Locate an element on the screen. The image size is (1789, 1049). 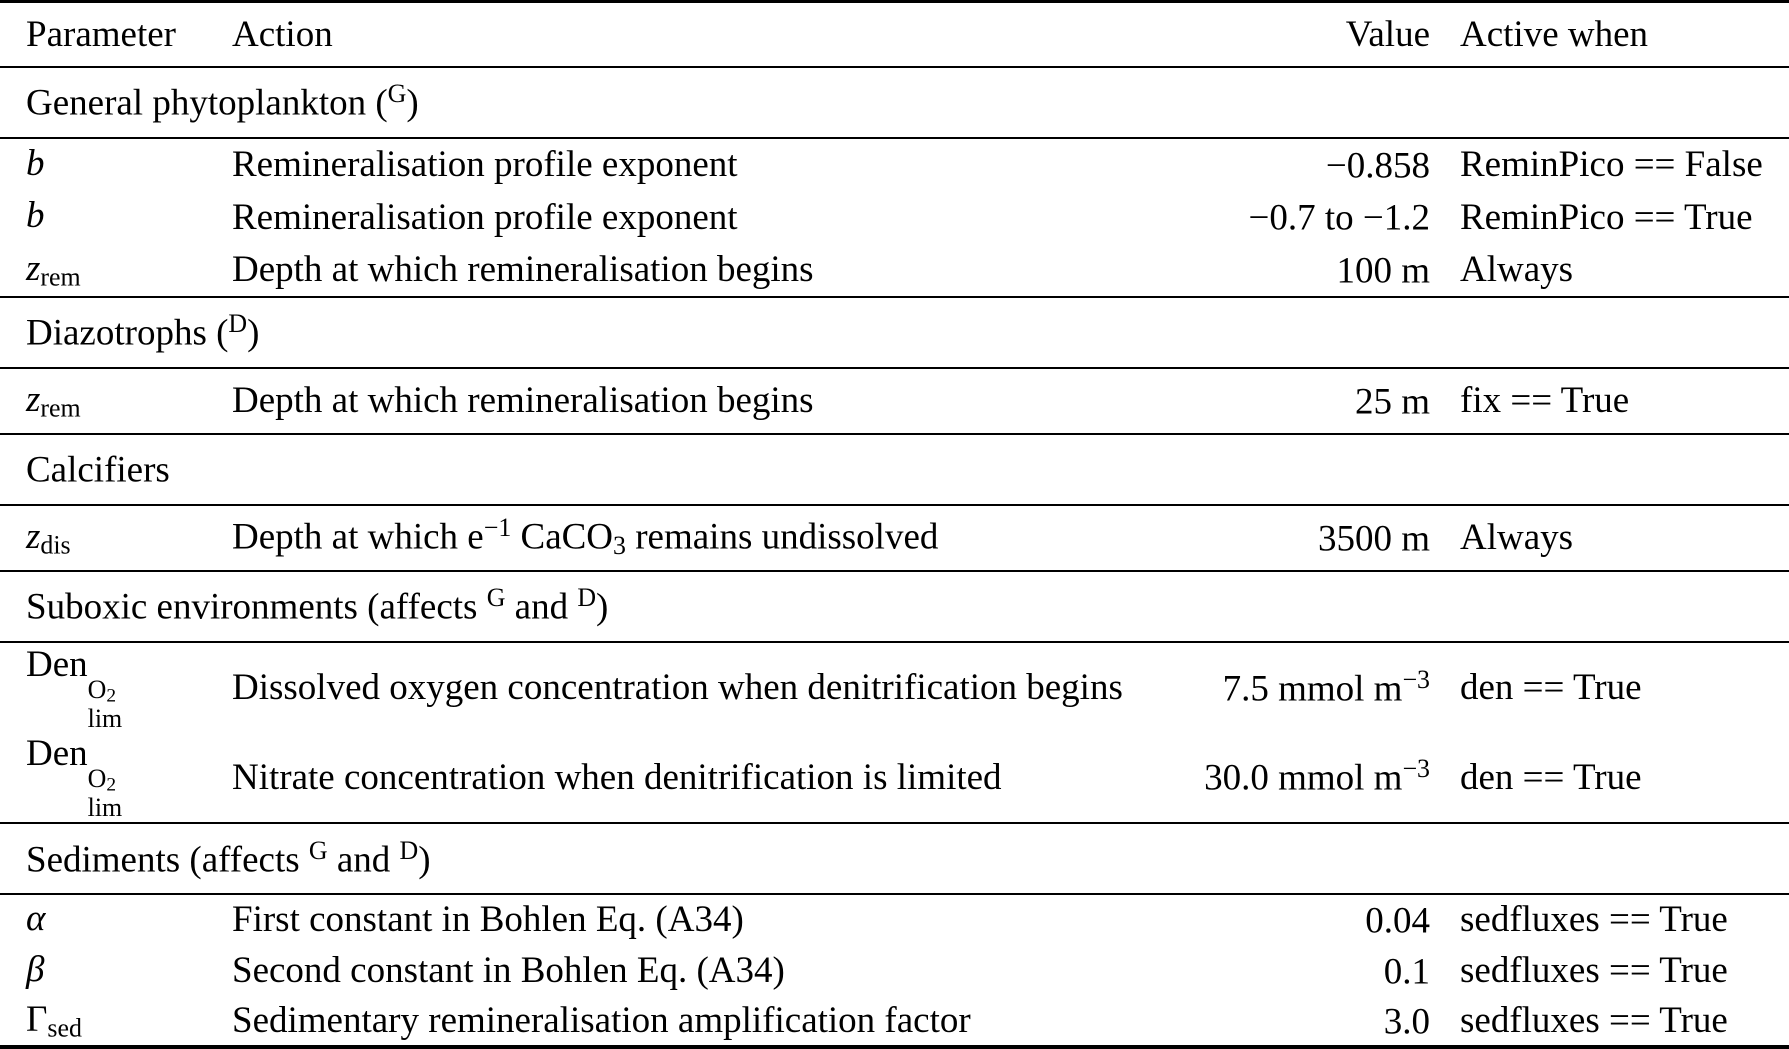
action-cell: First constant in Bohlen Eq. (A34) is located at coordinates (711, 919).